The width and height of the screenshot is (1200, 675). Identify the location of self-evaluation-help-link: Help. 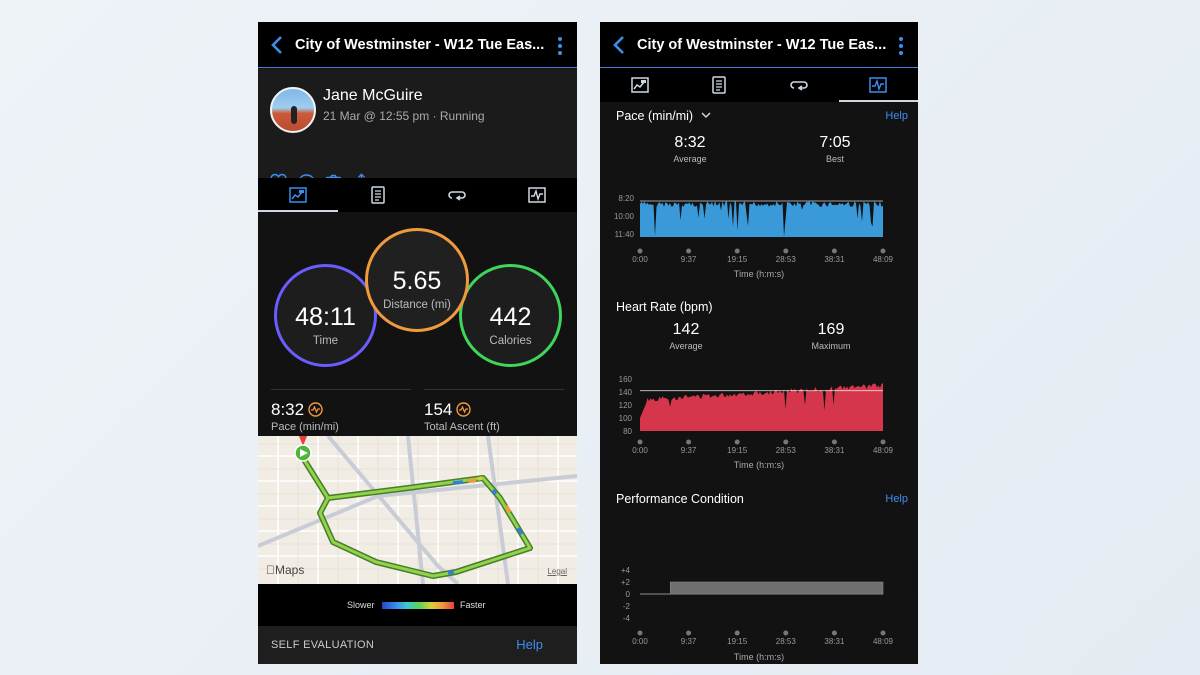
(529, 644).